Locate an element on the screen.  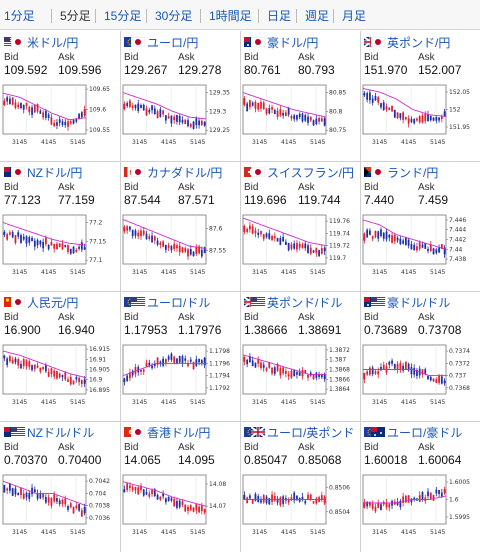
pair-title-link: ユーロ/円 is located at coordinates (181, 42).